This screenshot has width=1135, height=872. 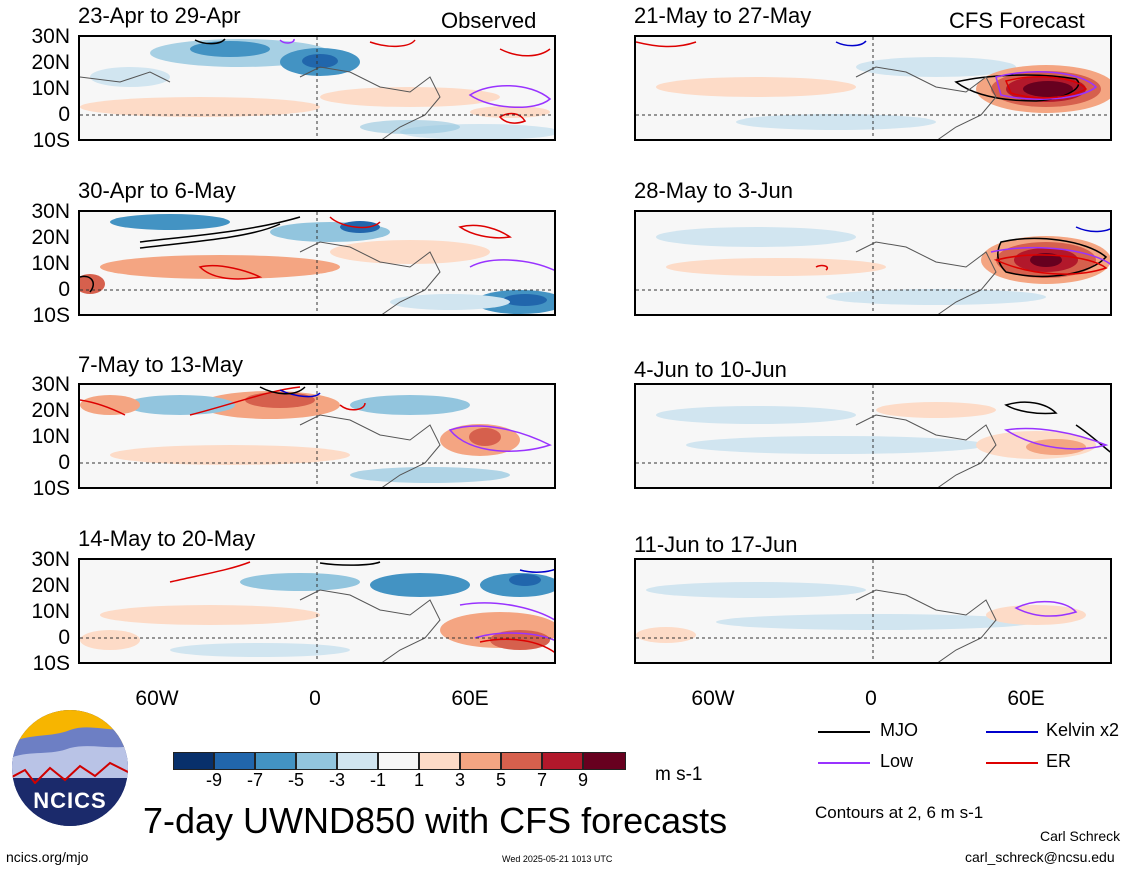 I want to click on colorbar-units: m s-1, so click(x=679, y=774).